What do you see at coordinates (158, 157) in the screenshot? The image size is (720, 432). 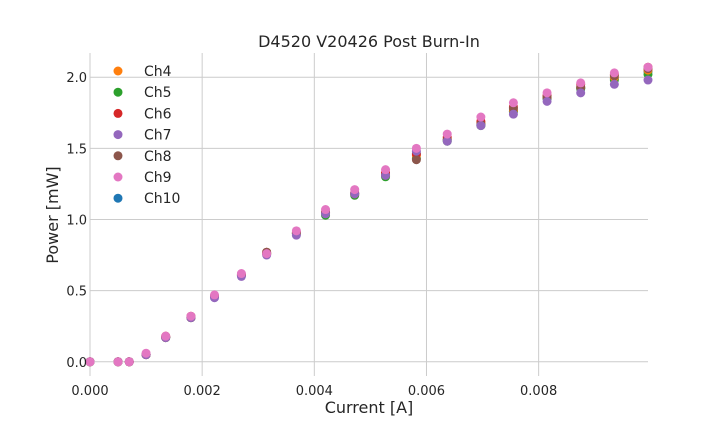 I see `legend-label: Ch8` at bounding box center [158, 157].